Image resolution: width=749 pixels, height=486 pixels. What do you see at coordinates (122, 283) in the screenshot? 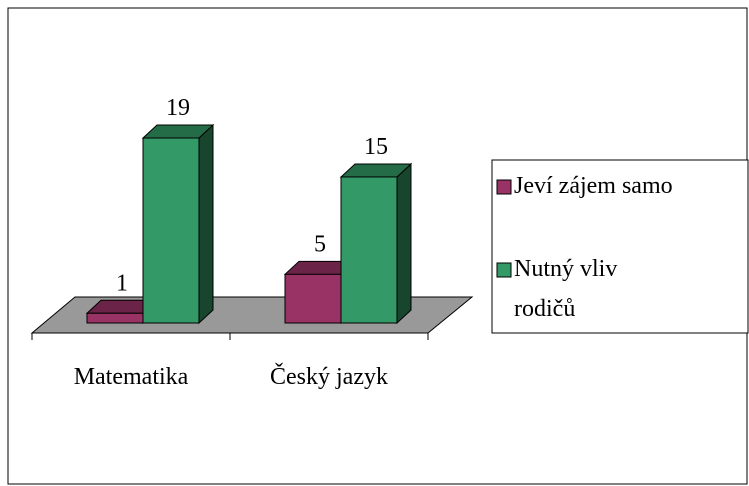
I see `data-label: 1` at bounding box center [122, 283].